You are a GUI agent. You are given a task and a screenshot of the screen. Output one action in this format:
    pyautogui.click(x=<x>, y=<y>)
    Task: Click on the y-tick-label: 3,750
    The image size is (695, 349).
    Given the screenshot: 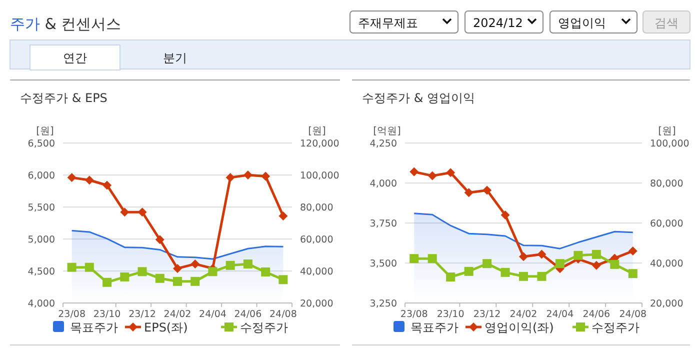 What is the action you would take?
    pyautogui.click(x=383, y=224)
    